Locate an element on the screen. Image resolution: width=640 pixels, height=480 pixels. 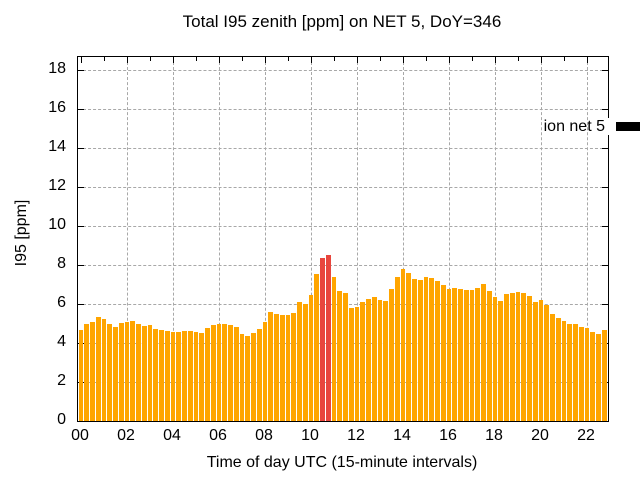
chart-title: Total I95 zenith [ppm] on NET 5, DoY=346 is located at coordinates (342, 21).